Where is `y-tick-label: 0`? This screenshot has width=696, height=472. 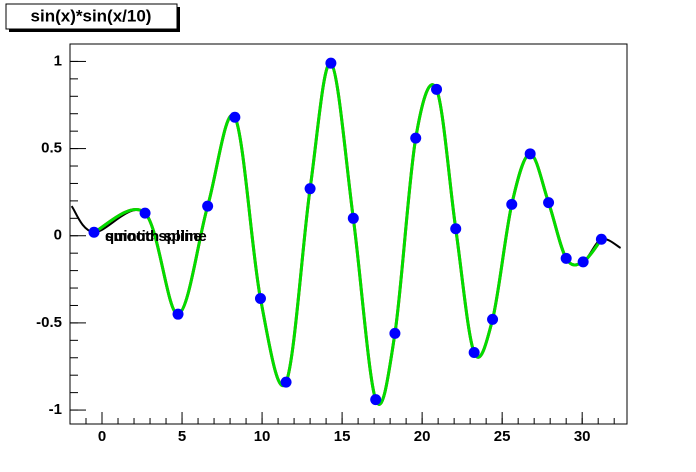 y-tick-label: 0 is located at coordinates (58, 235).